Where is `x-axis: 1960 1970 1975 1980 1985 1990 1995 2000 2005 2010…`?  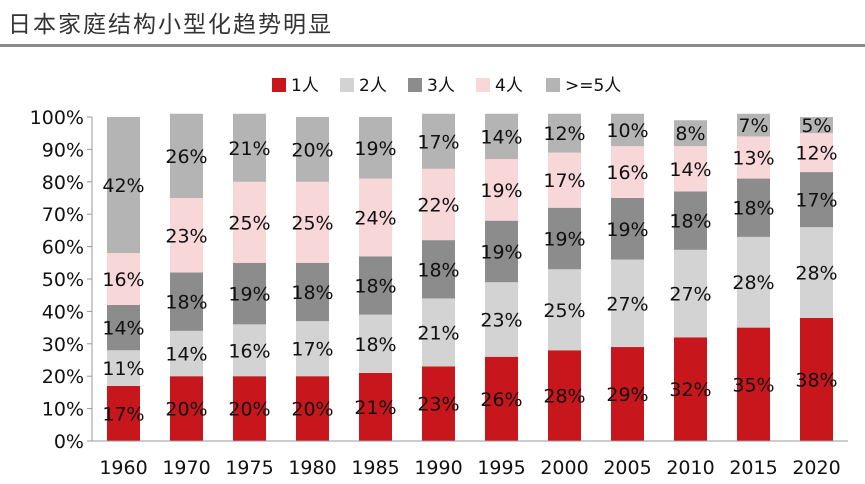
x-axis: 1960 1970 1975 1980 1985 1990 1995 2000 2005 2010… is located at coordinates (470, 459).